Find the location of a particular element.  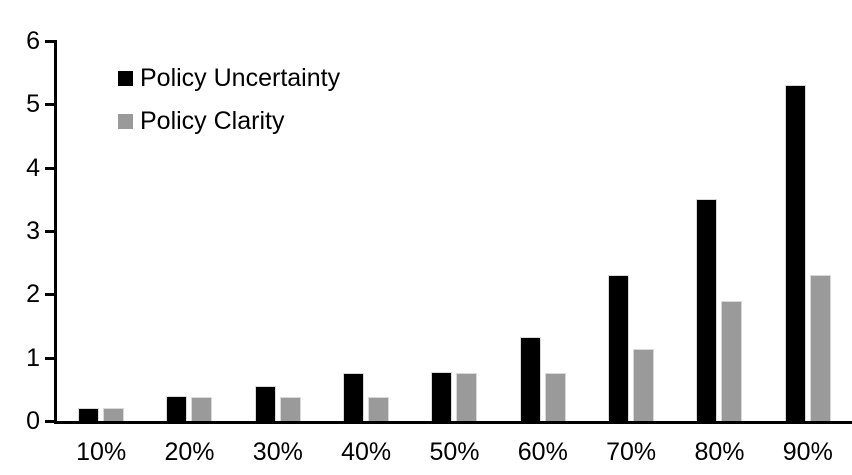

bar-policy-uncertainty-70% is located at coordinates (619, 348).